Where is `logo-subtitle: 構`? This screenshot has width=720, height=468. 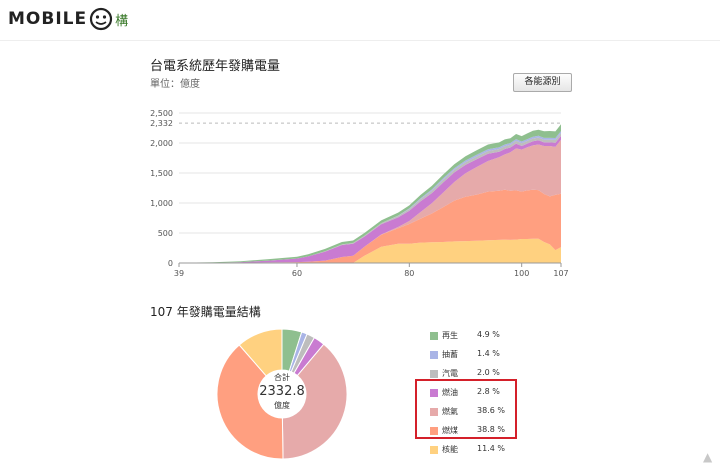 logo-subtitle: 構 is located at coordinates (122, 21).